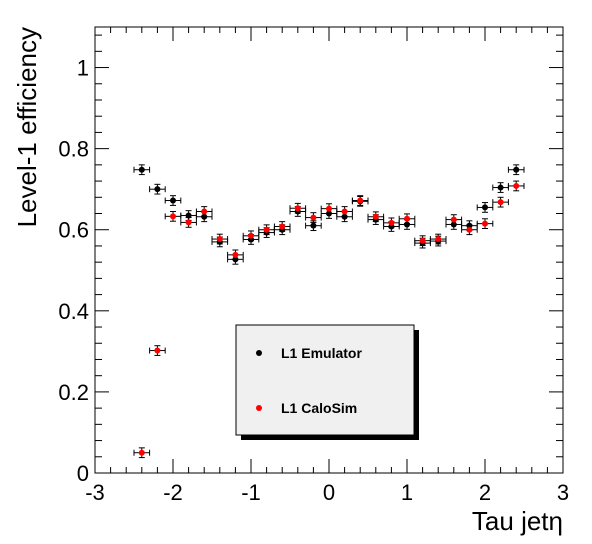 The image size is (592, 544). What do you see at coordinates (73, 311) in the screenshot?
I see `y-tick-label: 0.4` at bounding box center [73, 311].